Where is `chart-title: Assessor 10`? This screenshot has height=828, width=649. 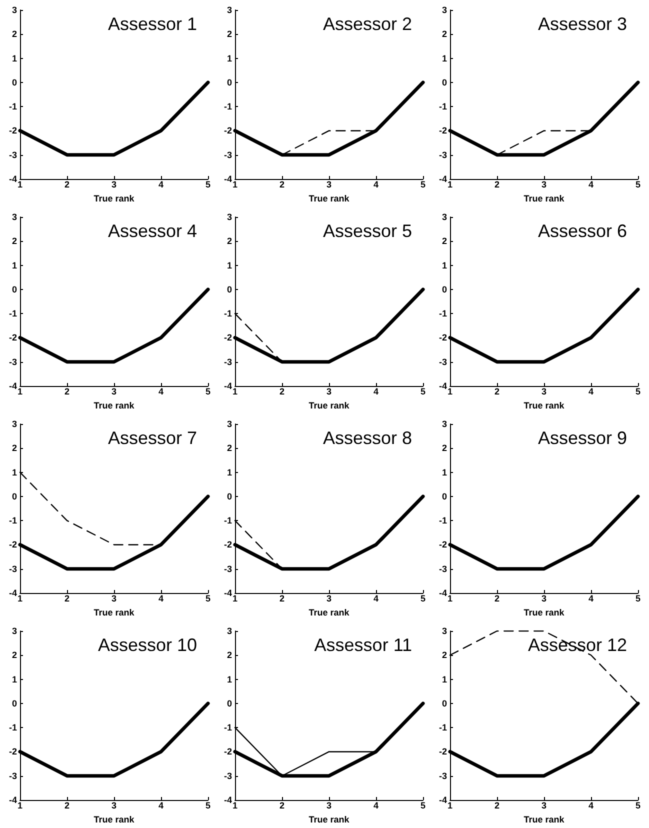
chart-title: Assessor 10 is located at coordinates (148, 645).